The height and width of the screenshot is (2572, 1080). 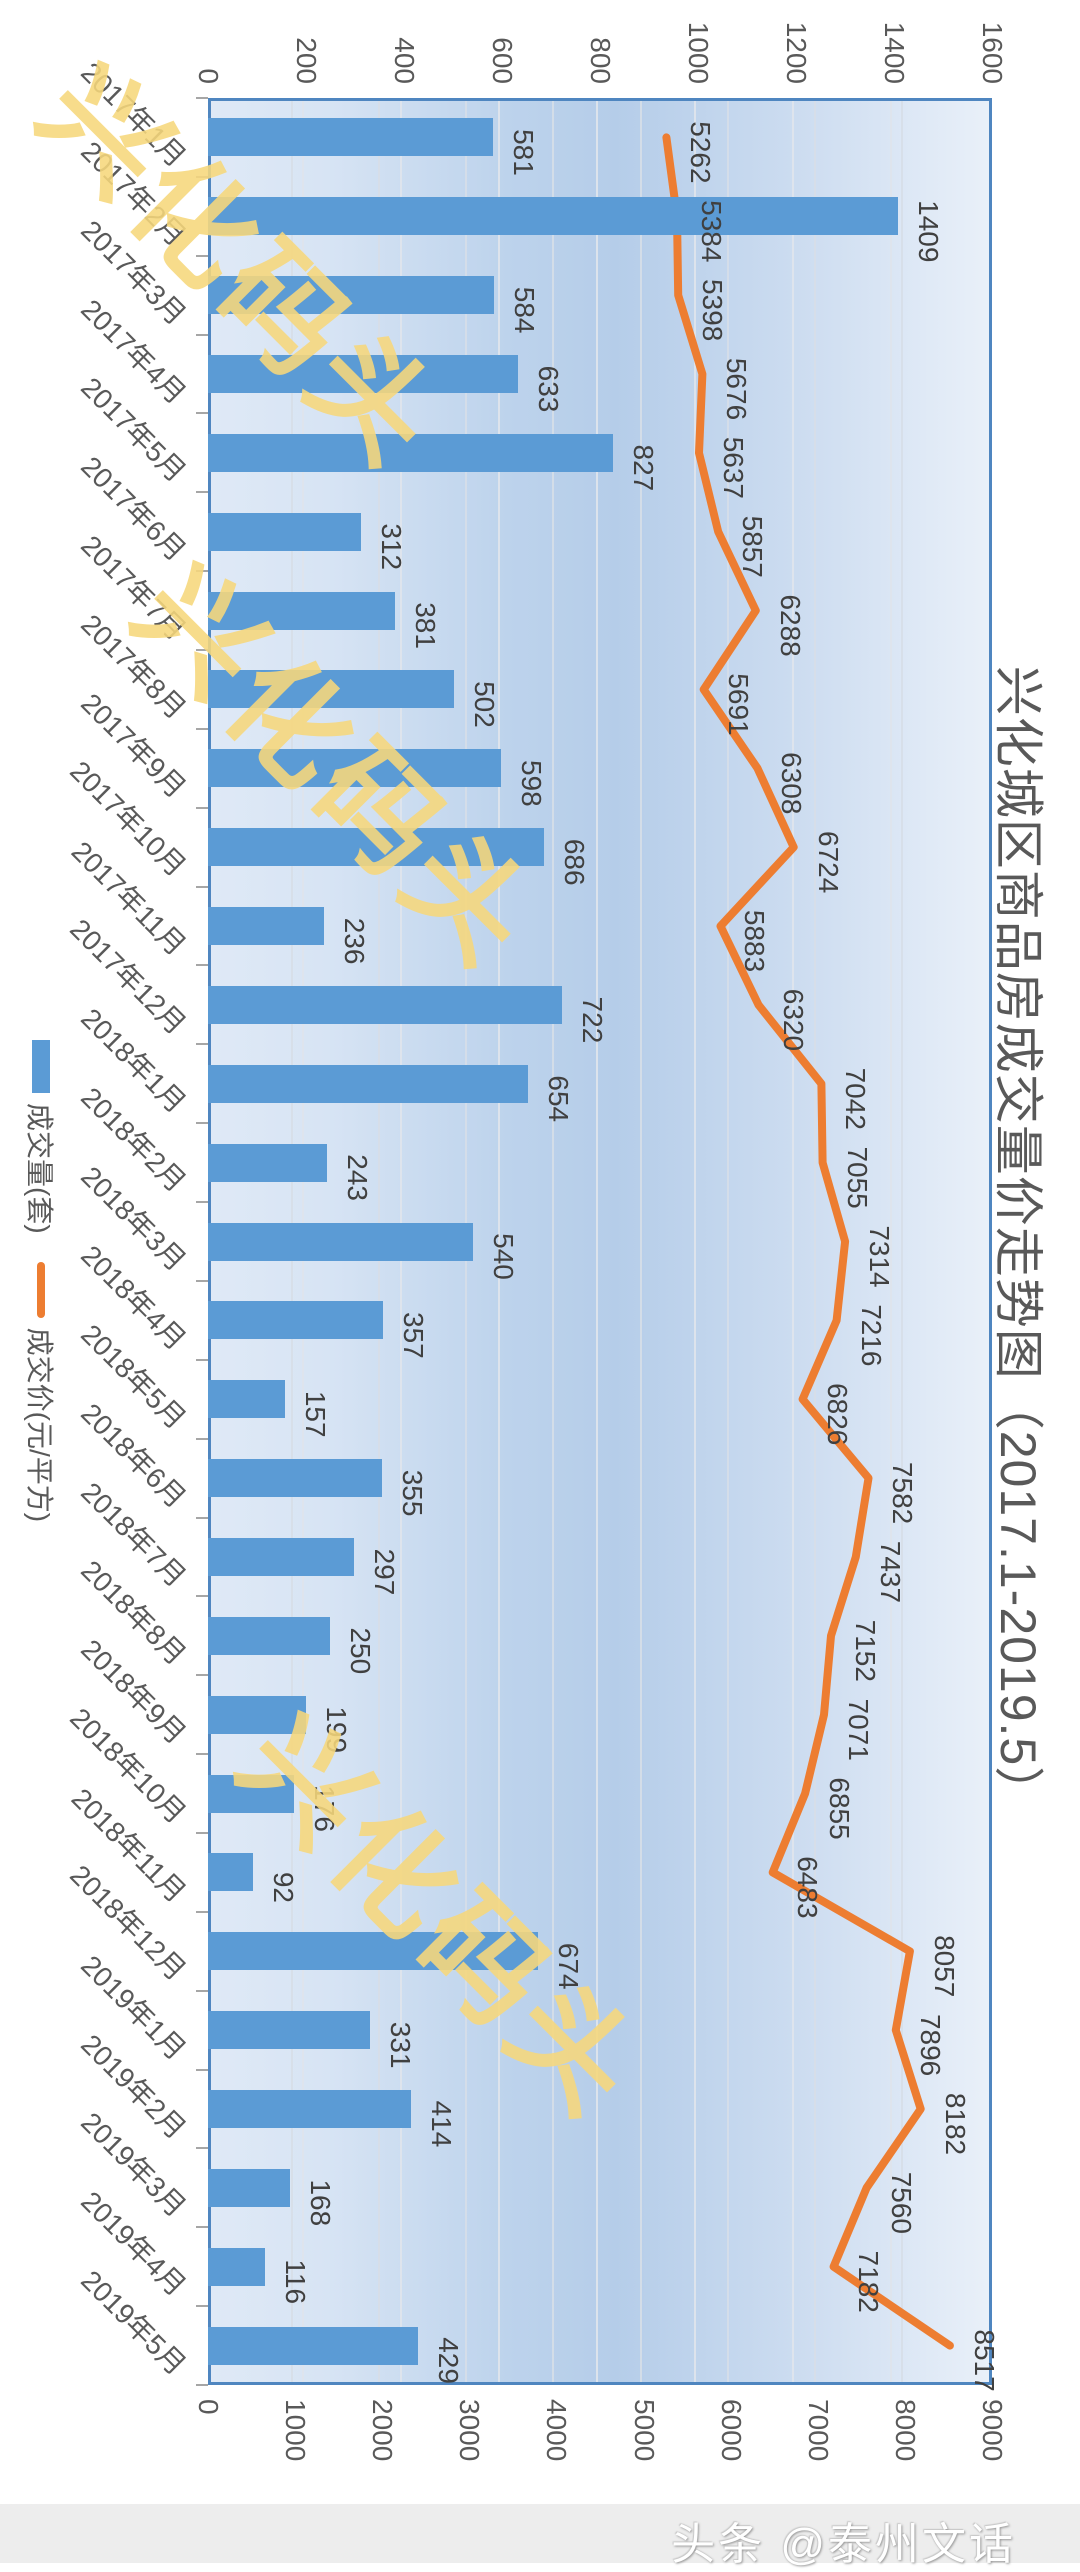 What do you see at coordinates (413, 1335) in the screenshot?
I see `bar-label-2018年4月: 357` at bounding box center [413, 1335].